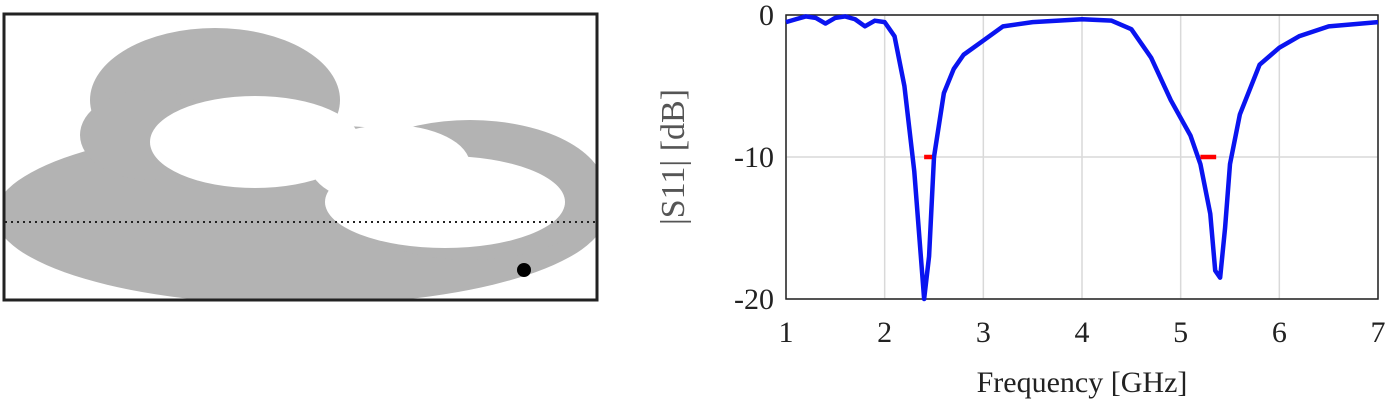 The height and width of the screenshot is (414, 1388). Describe the element at coordinates (754, 299) in the screenshot. I see `y-tick-label: -20` at that location.